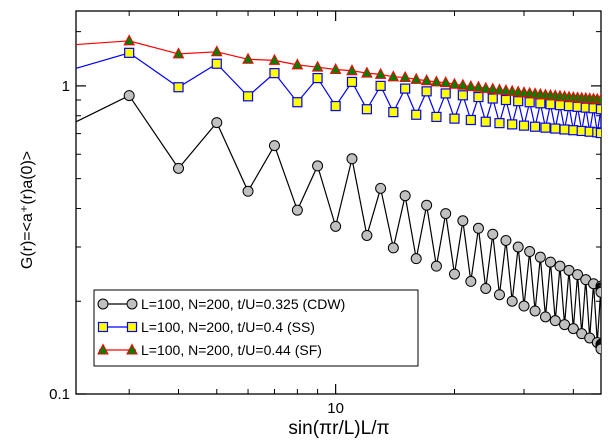 This screenshot has width=616, height=440. I want to click on legend-label: L=100, N=200, t/U=0.4 (SS), so click(228, 327).